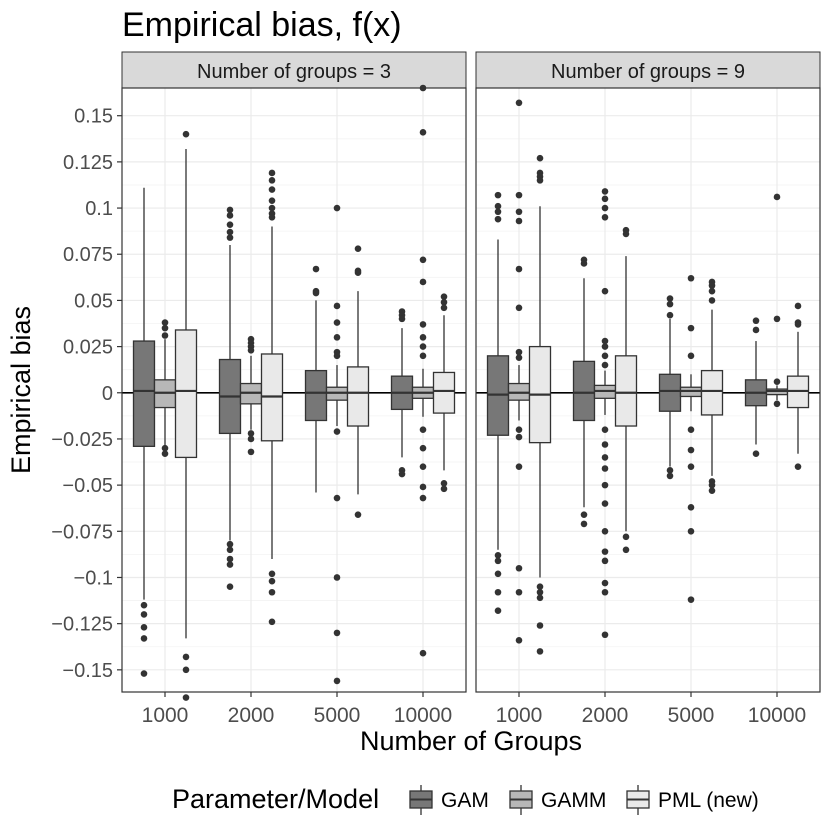 Image resolution: width=830 pixels, height=830 pixels. I want to click on y-tick-label: 0.1, so click(99, 209).